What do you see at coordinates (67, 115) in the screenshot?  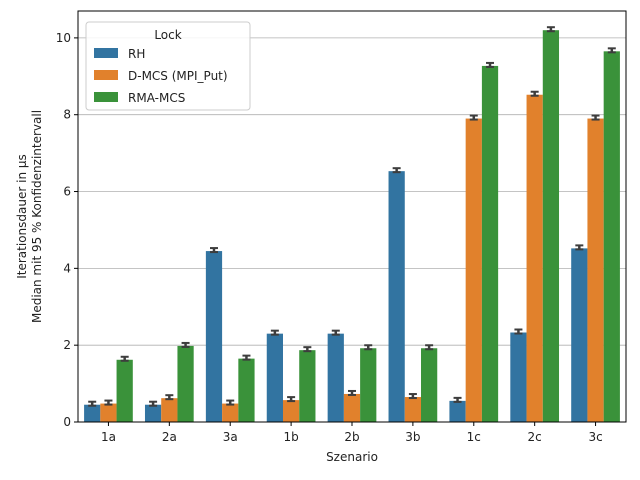 I see `y-tick-label: 8` at bounding box center [67, 115].